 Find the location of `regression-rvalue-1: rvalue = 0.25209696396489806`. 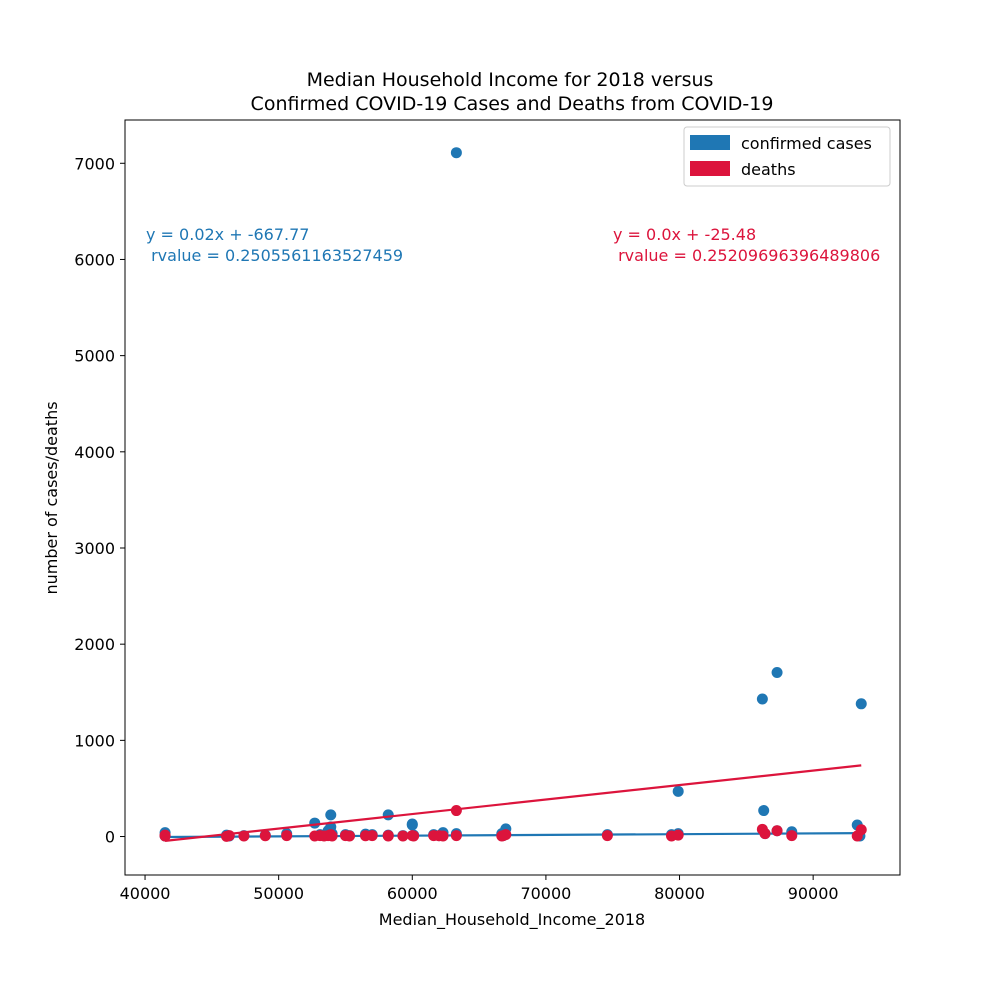

regression-rvalue-1: rvalue = 0.25209696396489806 is located at coordinates (746, 255).